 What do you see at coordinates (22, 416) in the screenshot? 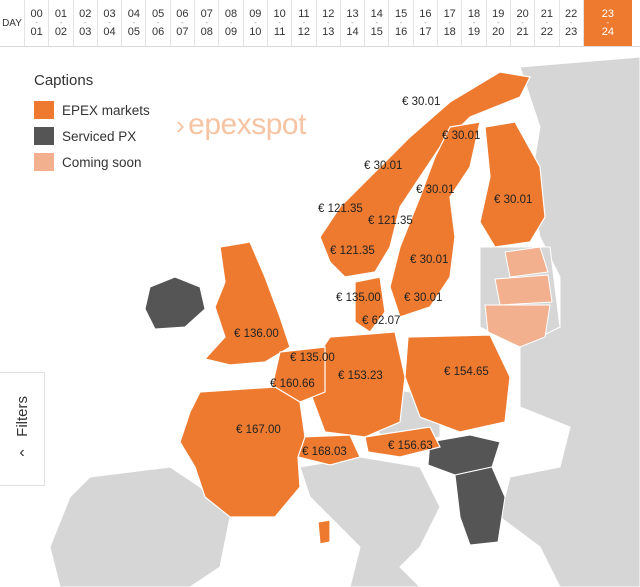
I see `filters-label: Filters` at bounding box center [22, 416].